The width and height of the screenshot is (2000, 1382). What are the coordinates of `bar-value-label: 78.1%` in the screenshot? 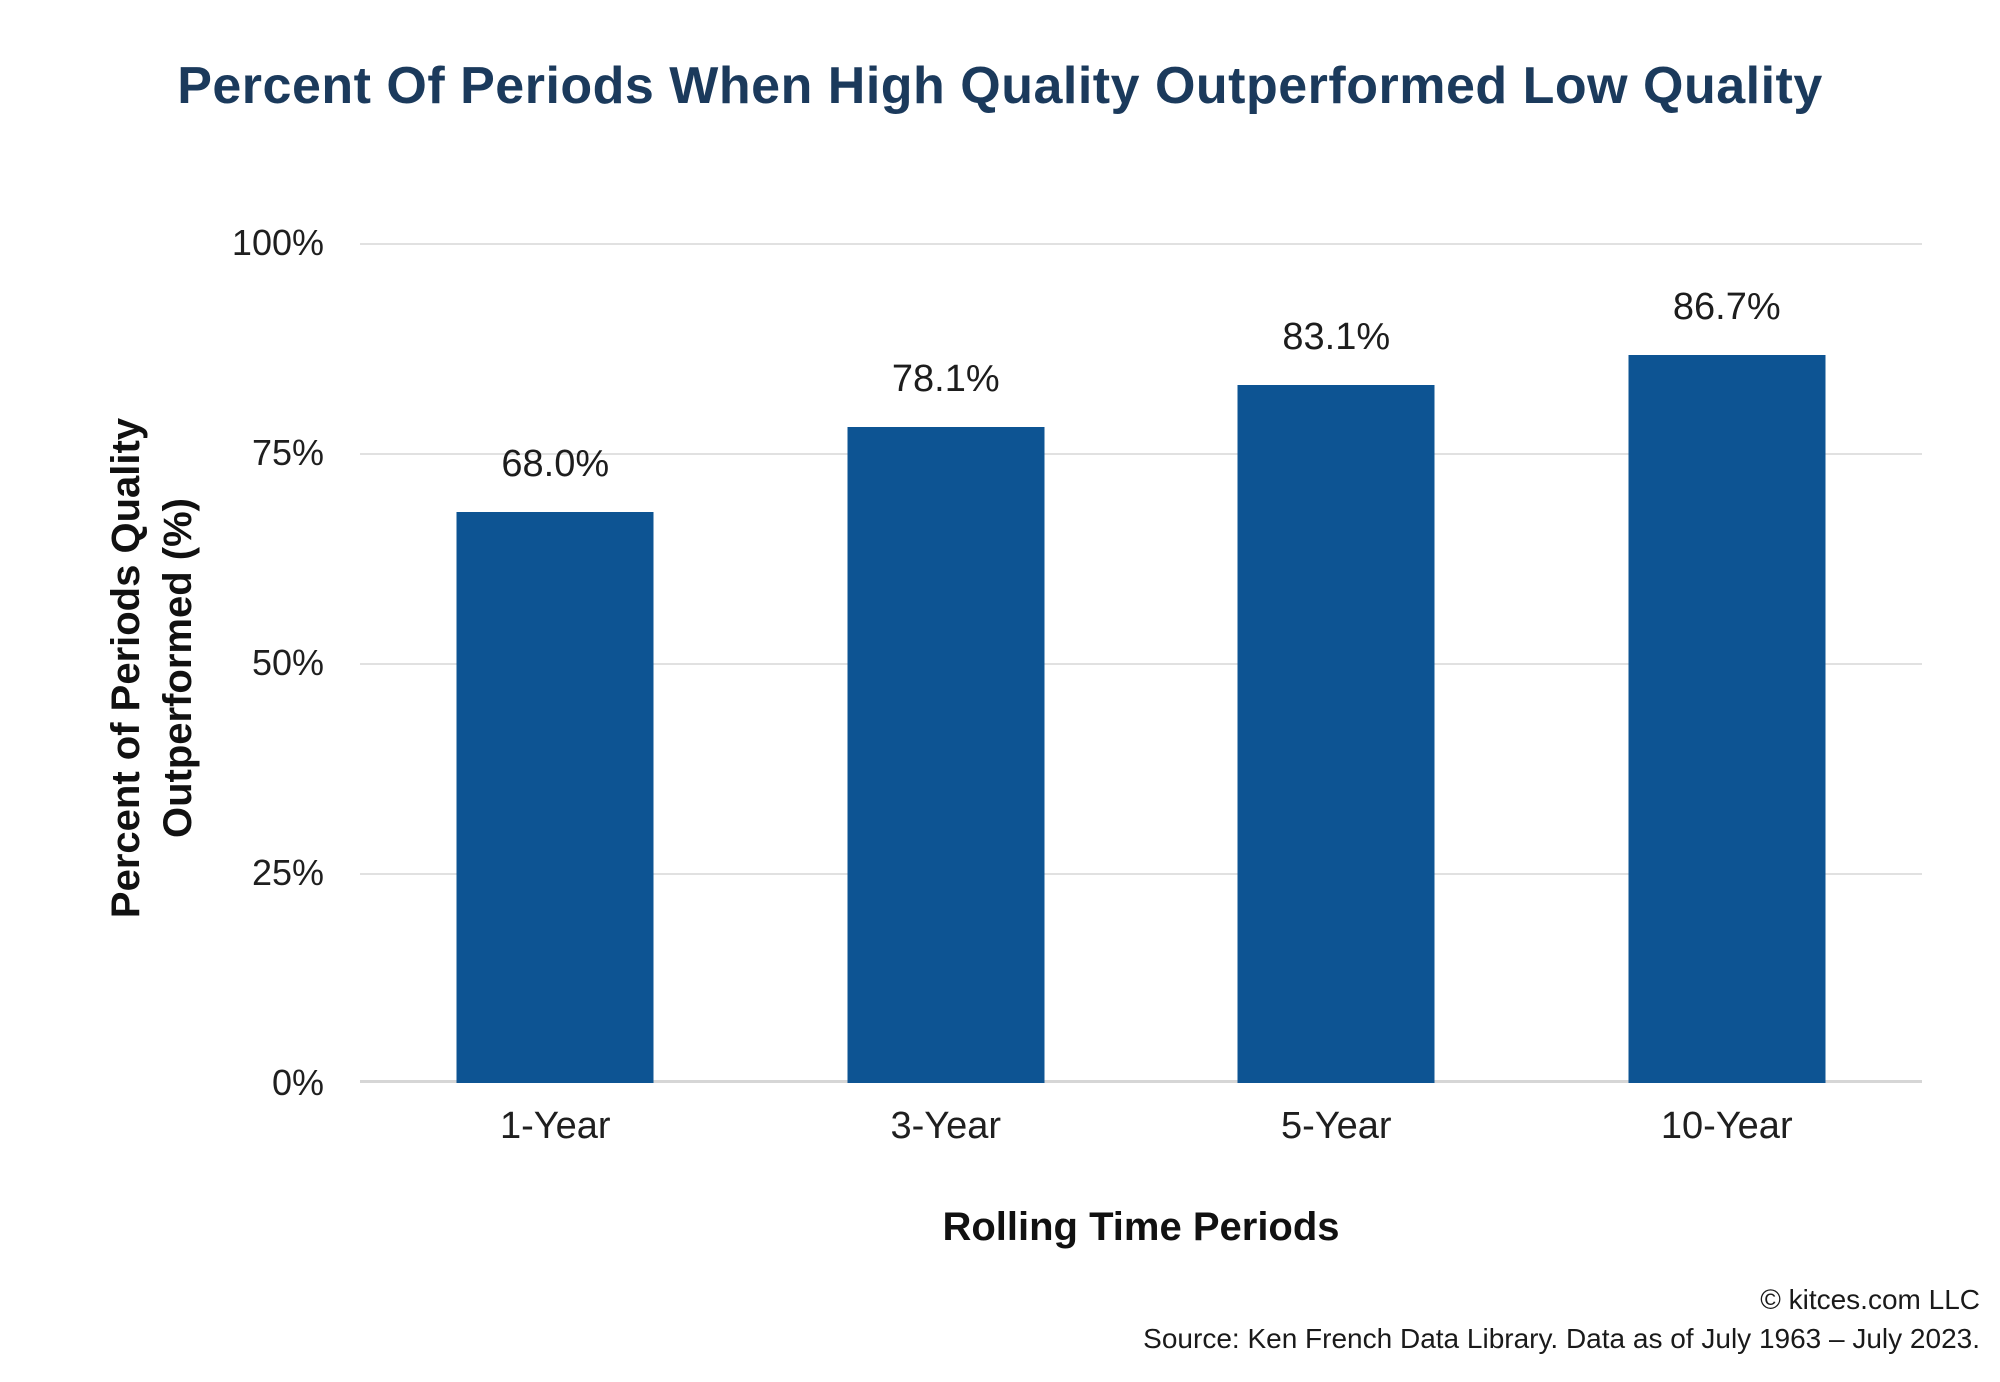 It's located at (945, 378).